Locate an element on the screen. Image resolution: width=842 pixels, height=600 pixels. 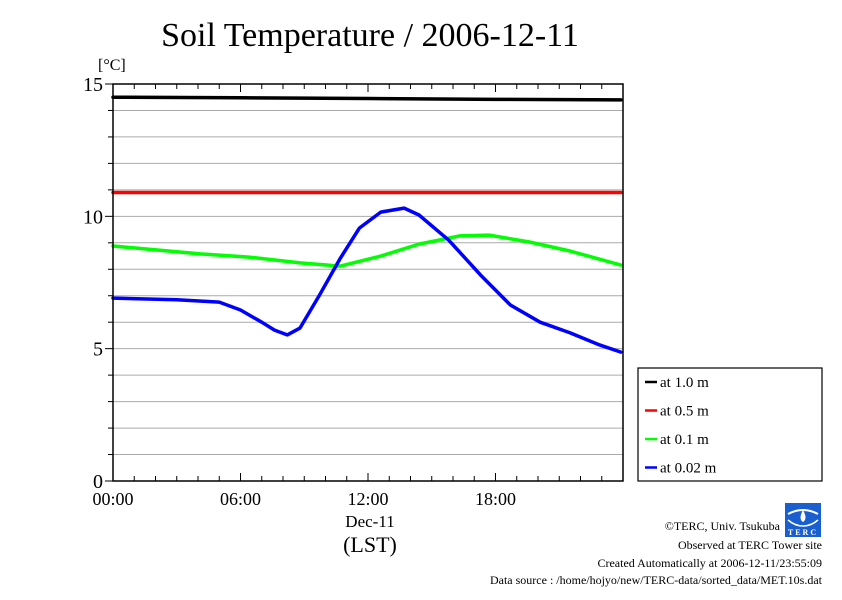
legend-box is located at coordinates (730, 424).